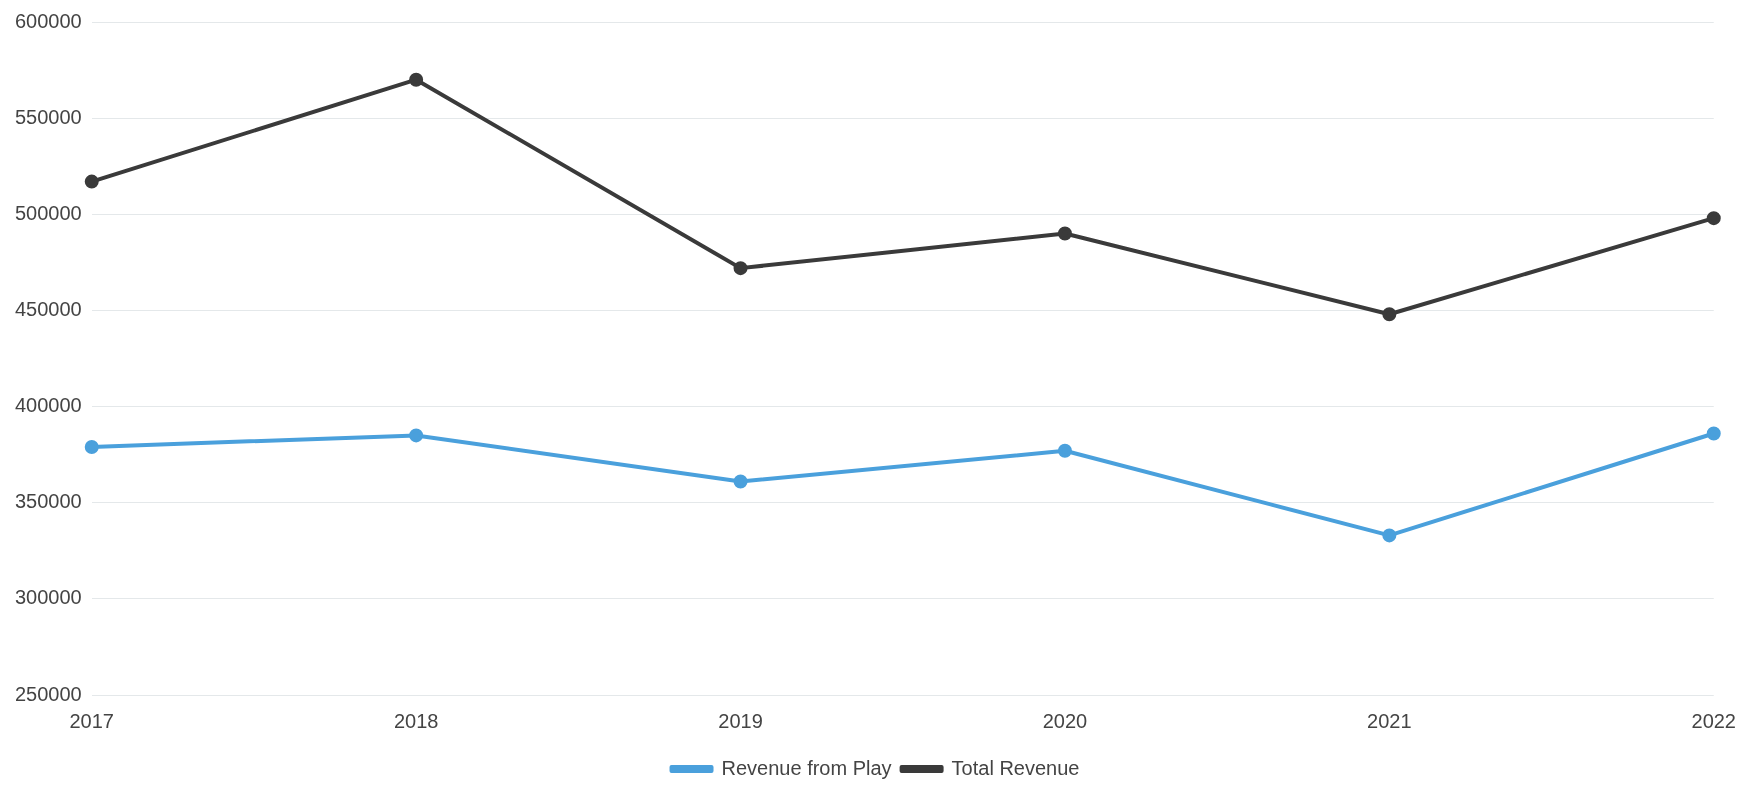 The image size is (1751, 794). Describe the element at coordinates (1015, 767) in the screenshot. I see `legend-label: Total Revenue` at that location.